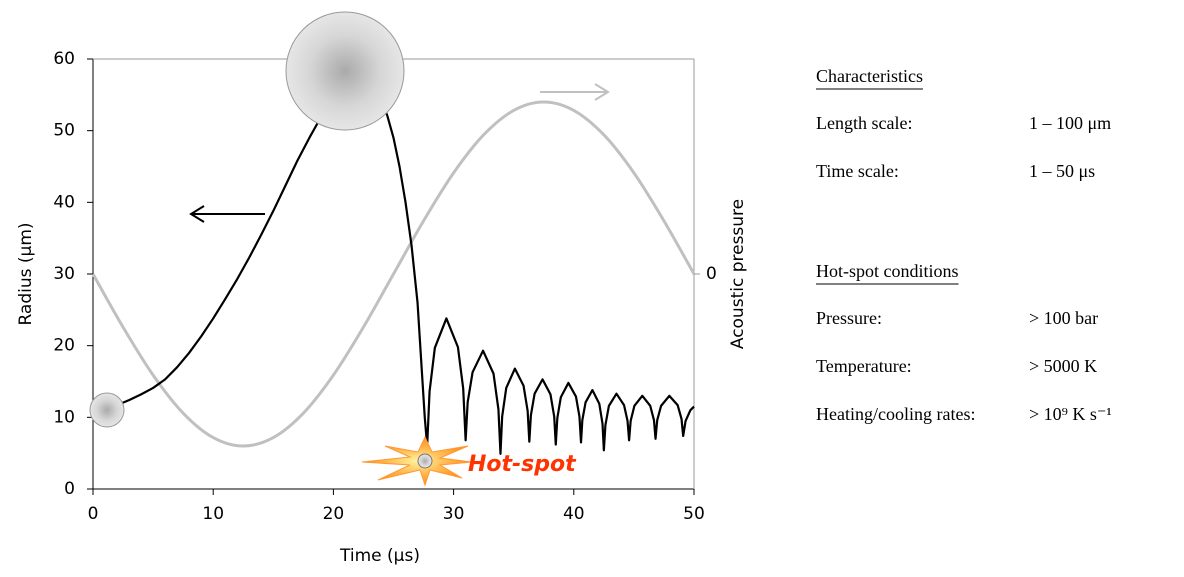 Image resolution: width=1184 pixels, height=577 pixels. Describe the element at coordinates (1062, 171) in the screenshot. I see `row-value: 1 – 50 μs` at that location.